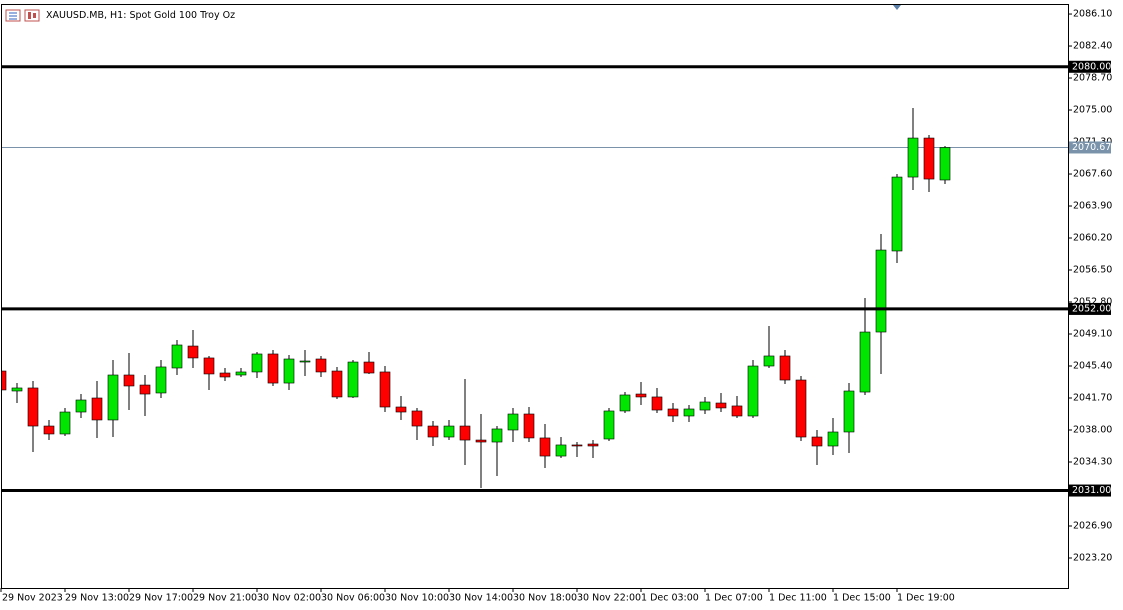 This screenshot has width=1123, height=610. What do you see at coordinates (97, 598) in the screenshot?
I see `x-tick-label: 29 Nov 13:00` at bounding box center [97, 598].